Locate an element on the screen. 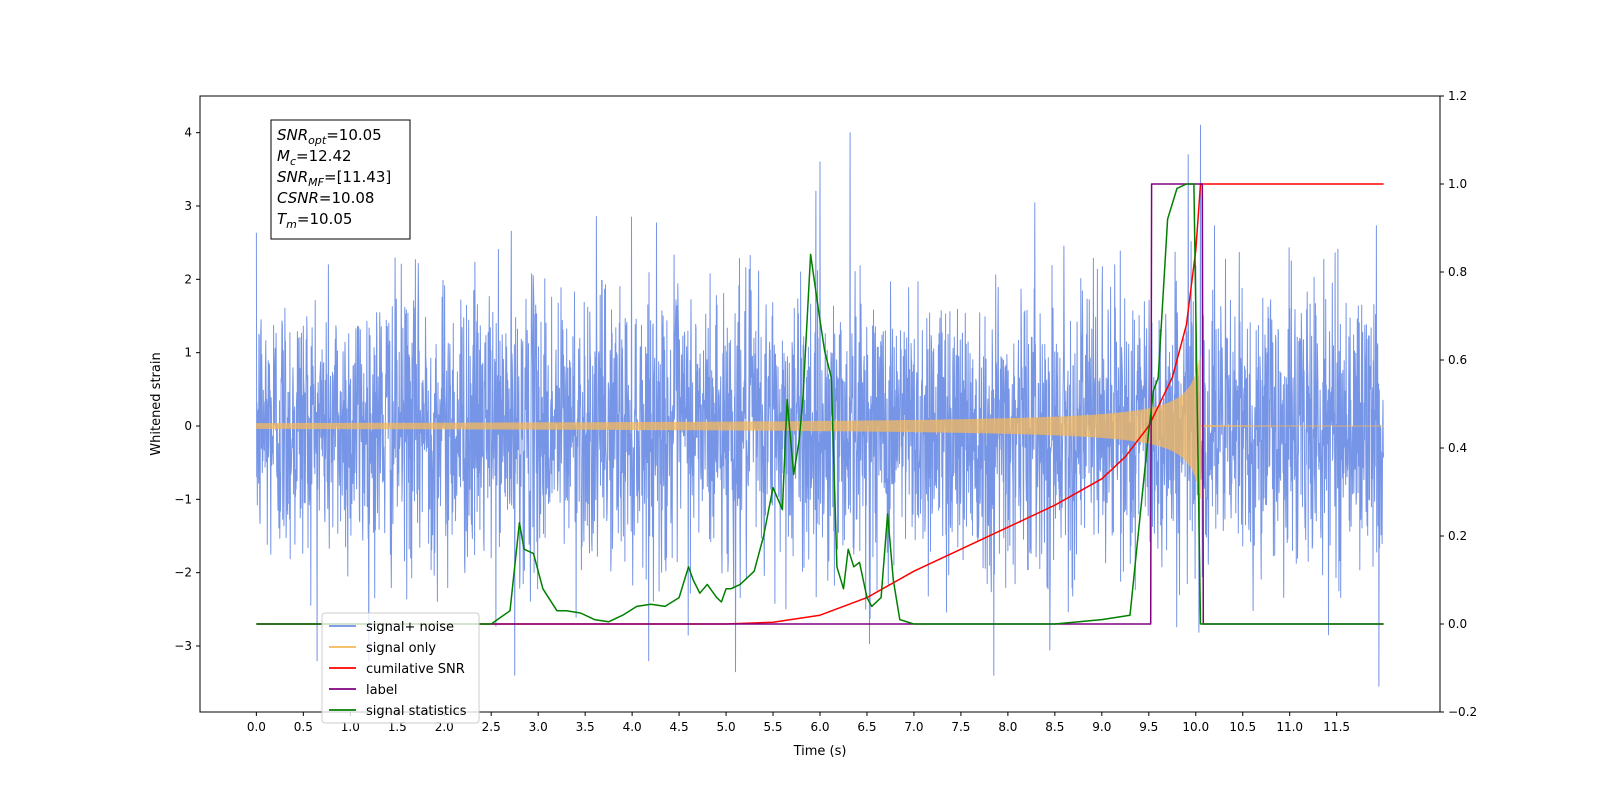  x-tick-label: 8.0 is located at coordinates (1007, 727).